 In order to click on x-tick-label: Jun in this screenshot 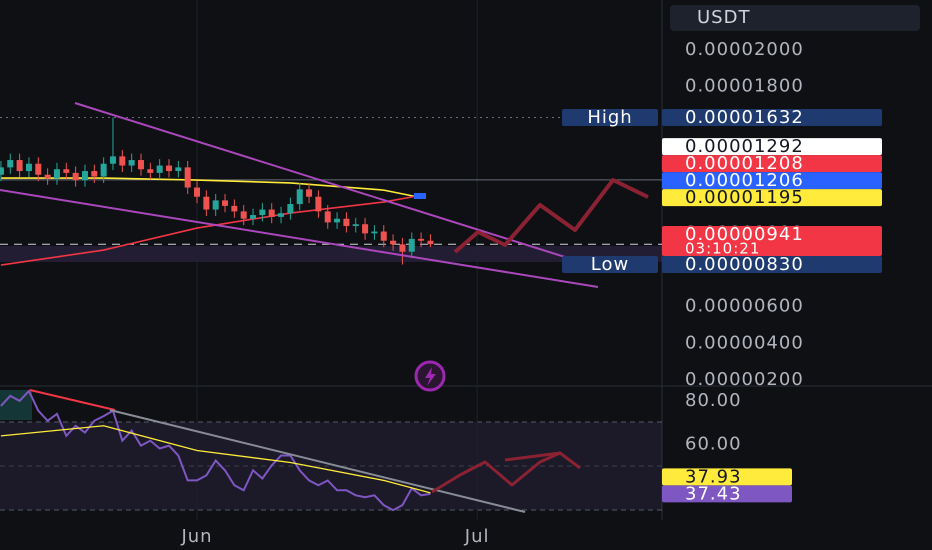, I will do `click(196, 536)`.